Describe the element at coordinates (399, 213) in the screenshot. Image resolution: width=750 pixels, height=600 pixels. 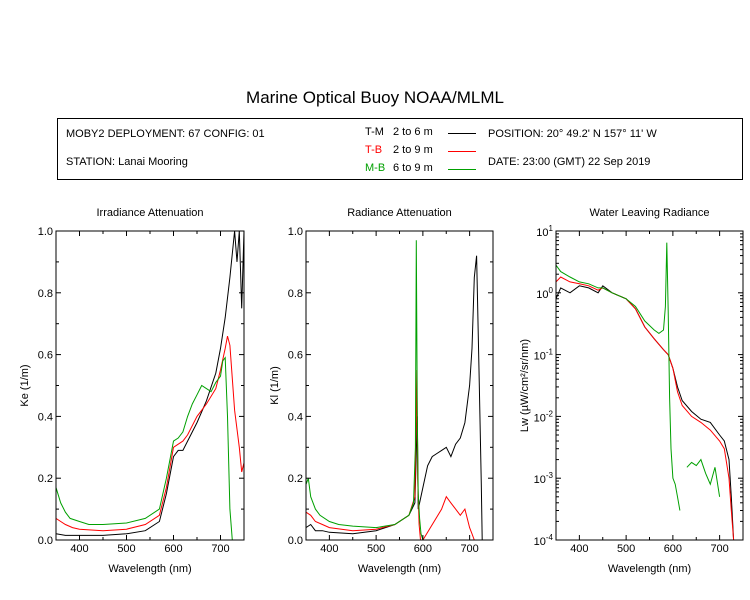
I see `panel-title: Radiance Attenuation` at that location.